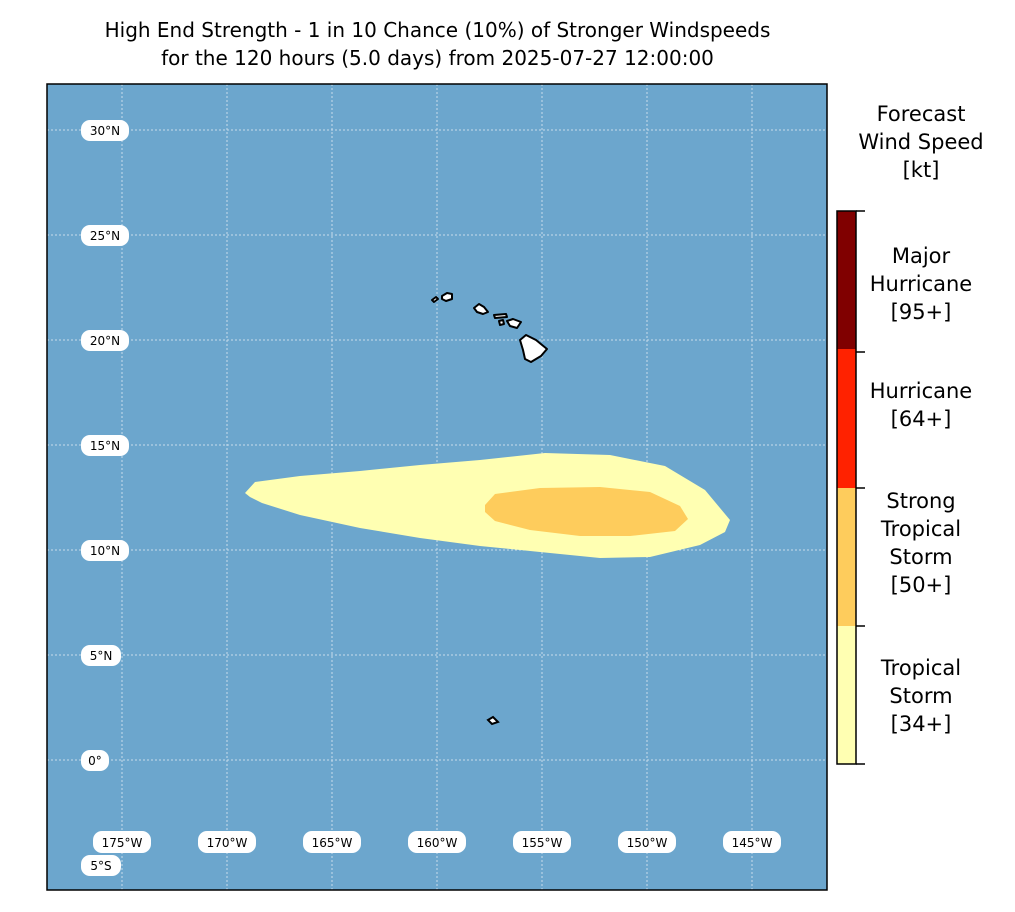  I want to click on lon-label-165w: 165°W, so click(332, 842).